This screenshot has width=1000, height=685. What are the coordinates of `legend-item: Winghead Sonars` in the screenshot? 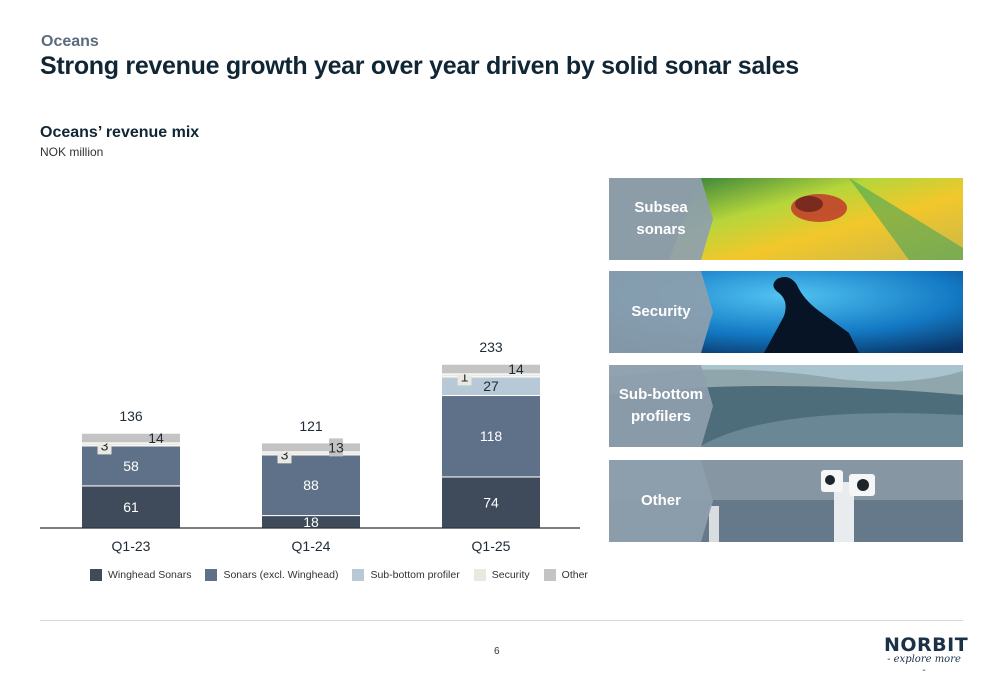 It's located at (140, 575).